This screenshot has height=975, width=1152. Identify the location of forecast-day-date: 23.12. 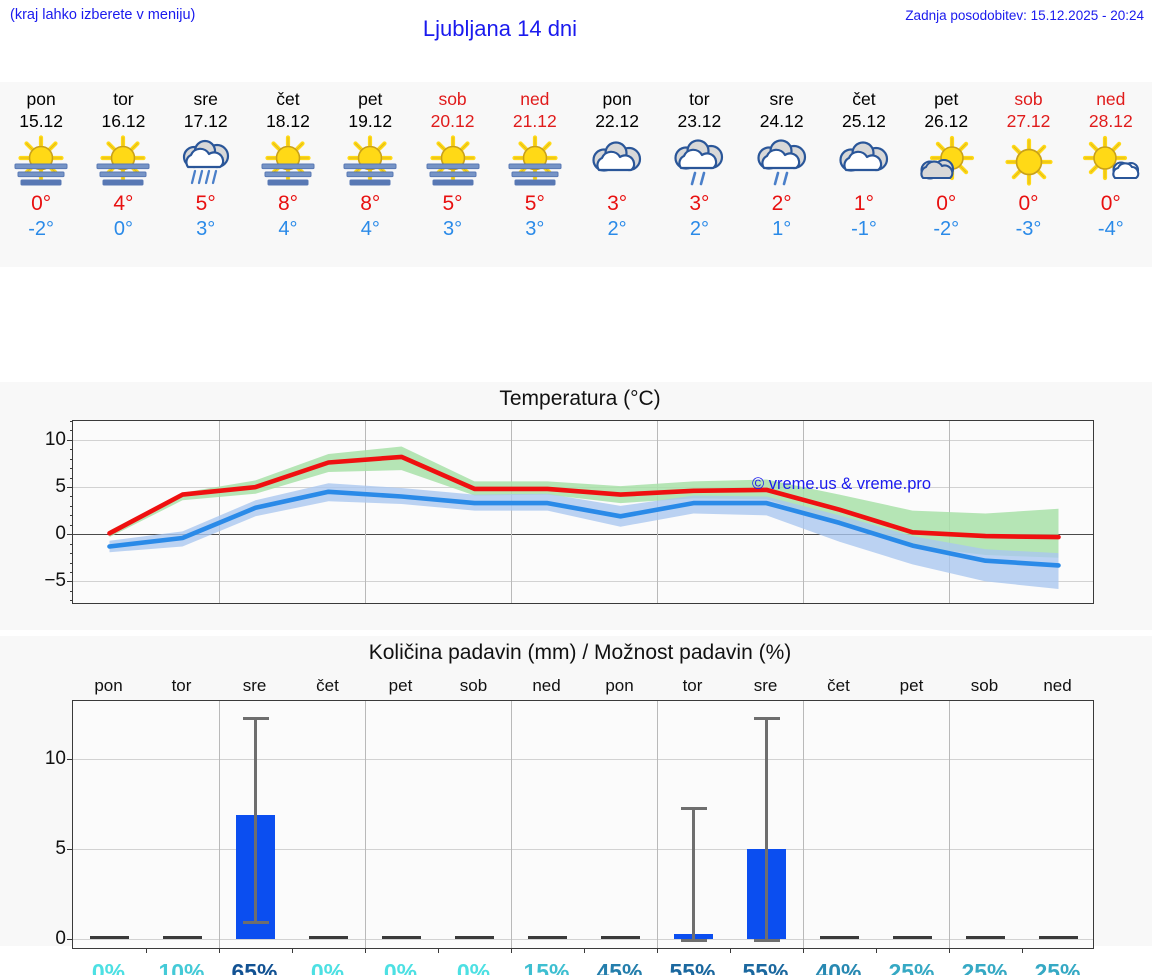
(699, 121).